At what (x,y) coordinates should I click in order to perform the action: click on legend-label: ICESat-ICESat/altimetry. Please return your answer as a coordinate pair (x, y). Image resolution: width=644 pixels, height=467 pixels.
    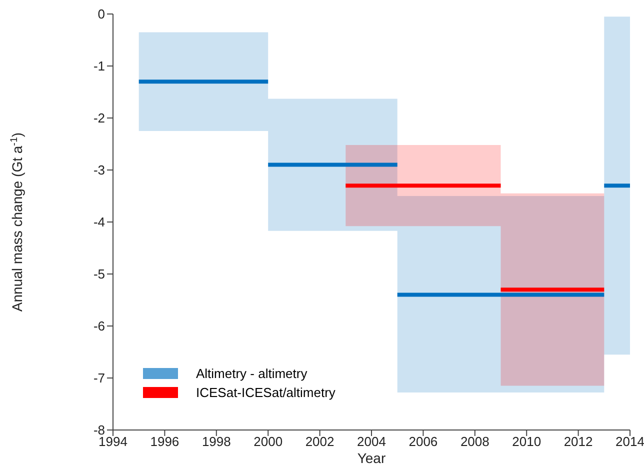
    Looking at the image, I should click on (266, 392).